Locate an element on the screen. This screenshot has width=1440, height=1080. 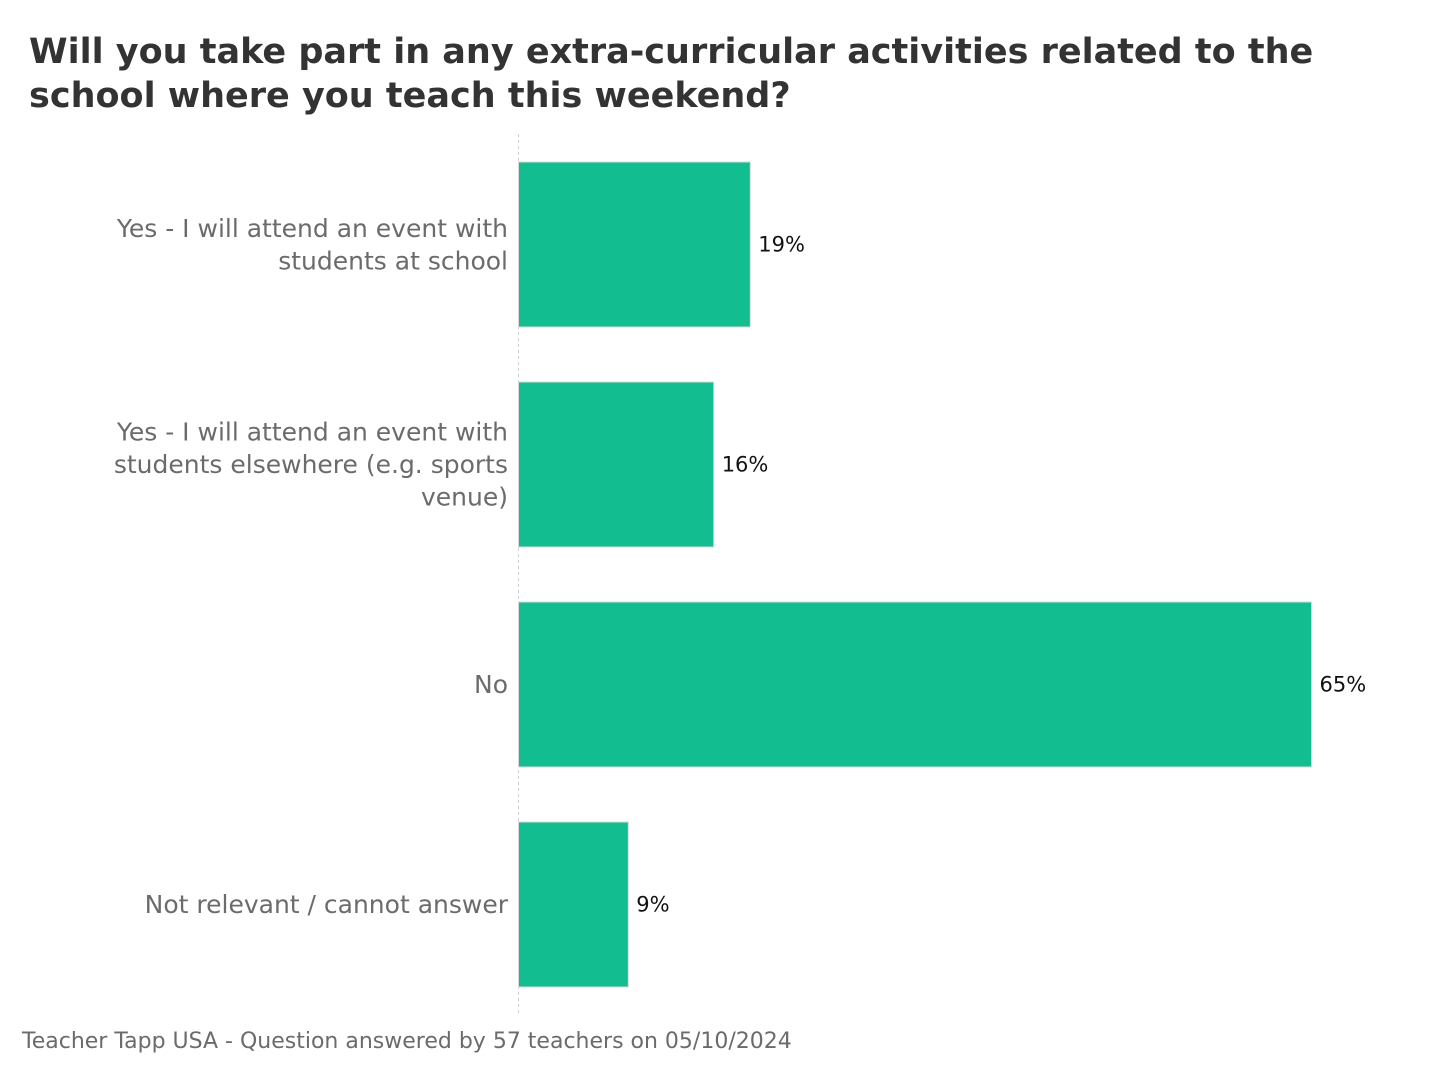
category-label-3: Not relevant / cannot answer is located at coordinates (327, 904).